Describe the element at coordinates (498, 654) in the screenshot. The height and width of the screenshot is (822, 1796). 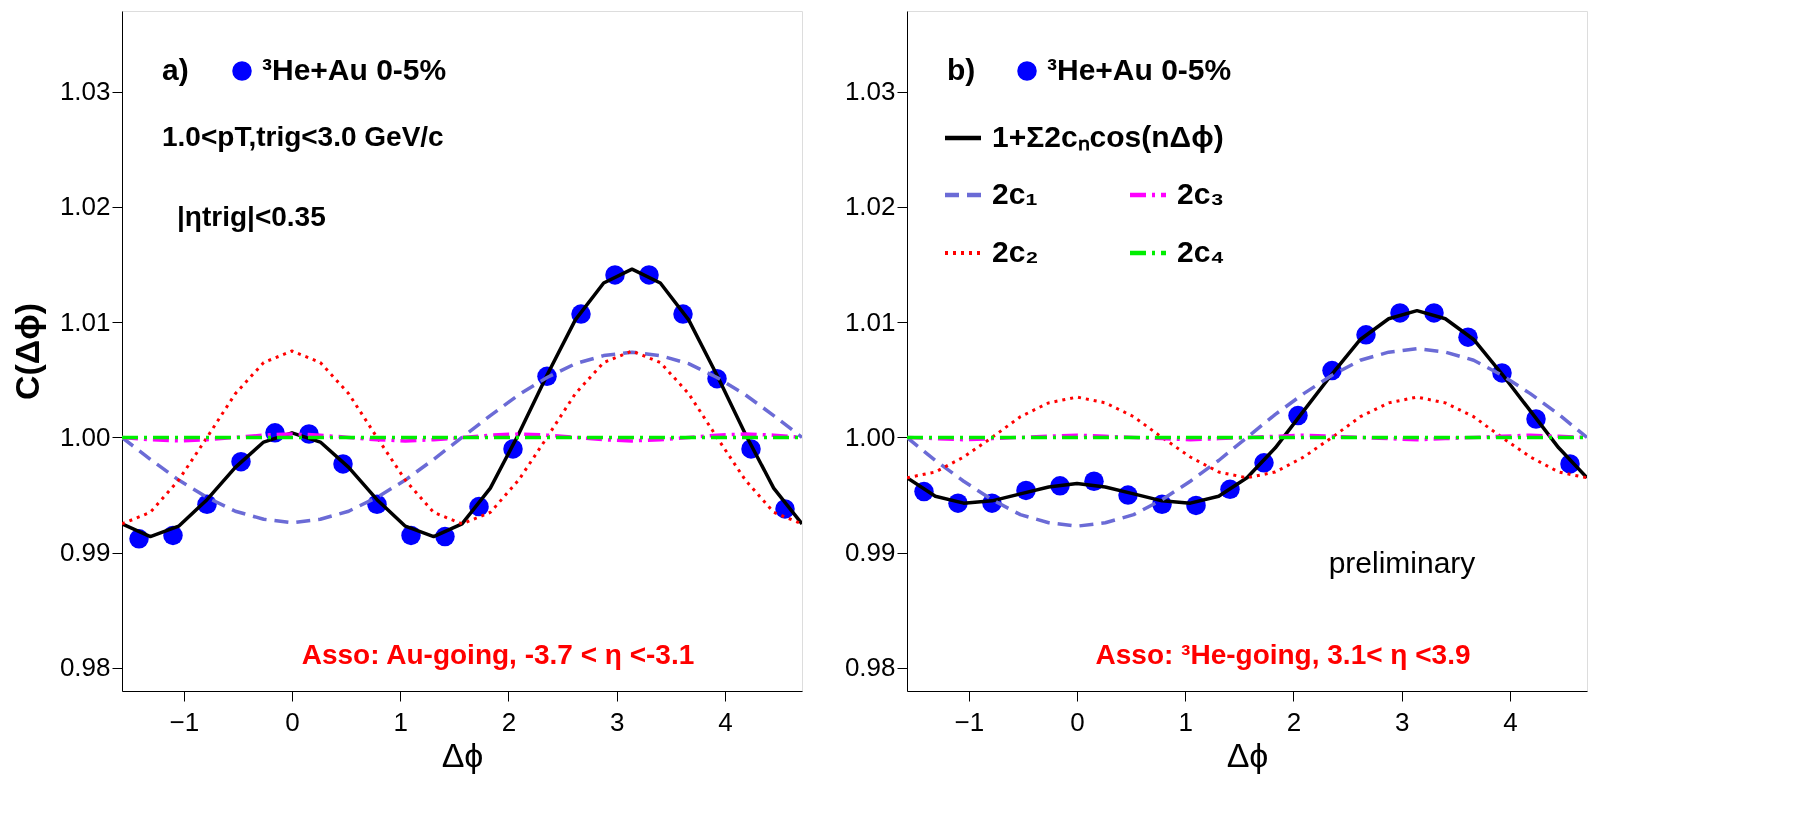
I see `annotation: Asso: Au-going, -3.7 < η <-3.1` at that location.